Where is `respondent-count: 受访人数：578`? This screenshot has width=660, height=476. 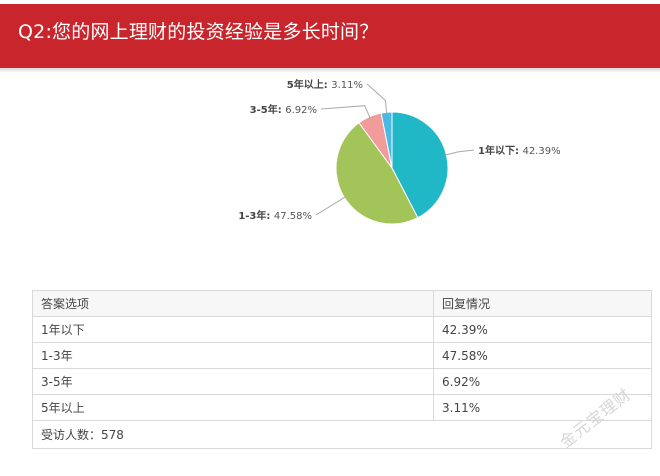 respondent-count: 受访人数：578 is located at coordinates (342, 434).